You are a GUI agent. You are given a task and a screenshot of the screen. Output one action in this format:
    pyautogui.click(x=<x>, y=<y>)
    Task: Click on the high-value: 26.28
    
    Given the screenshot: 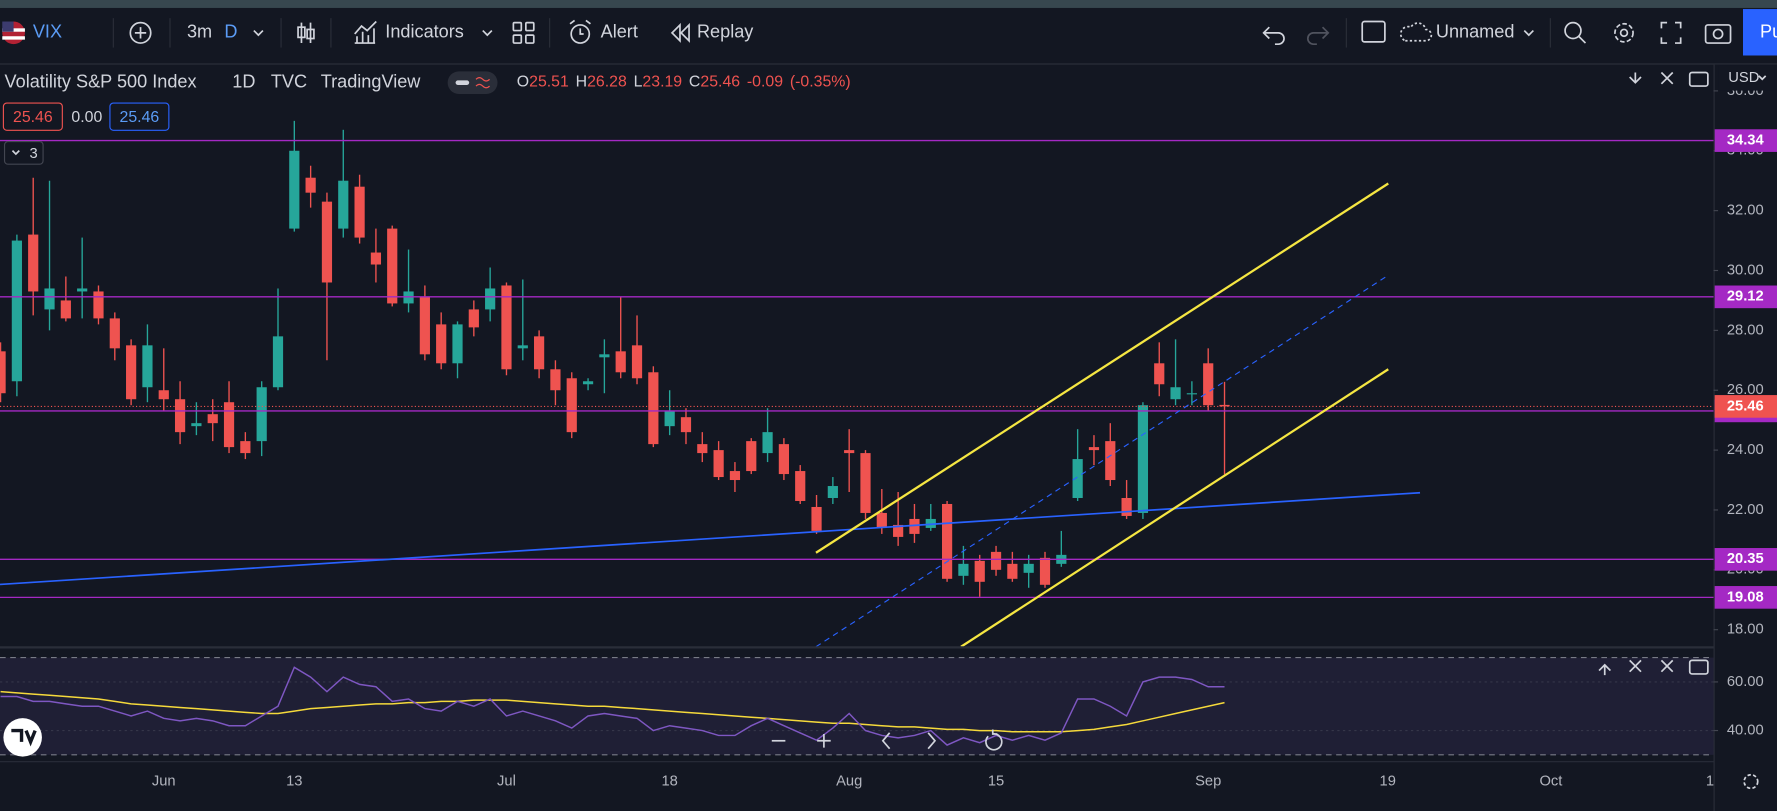 What is the action you would take?
    pyautogui.click(x=607, y=82)
    